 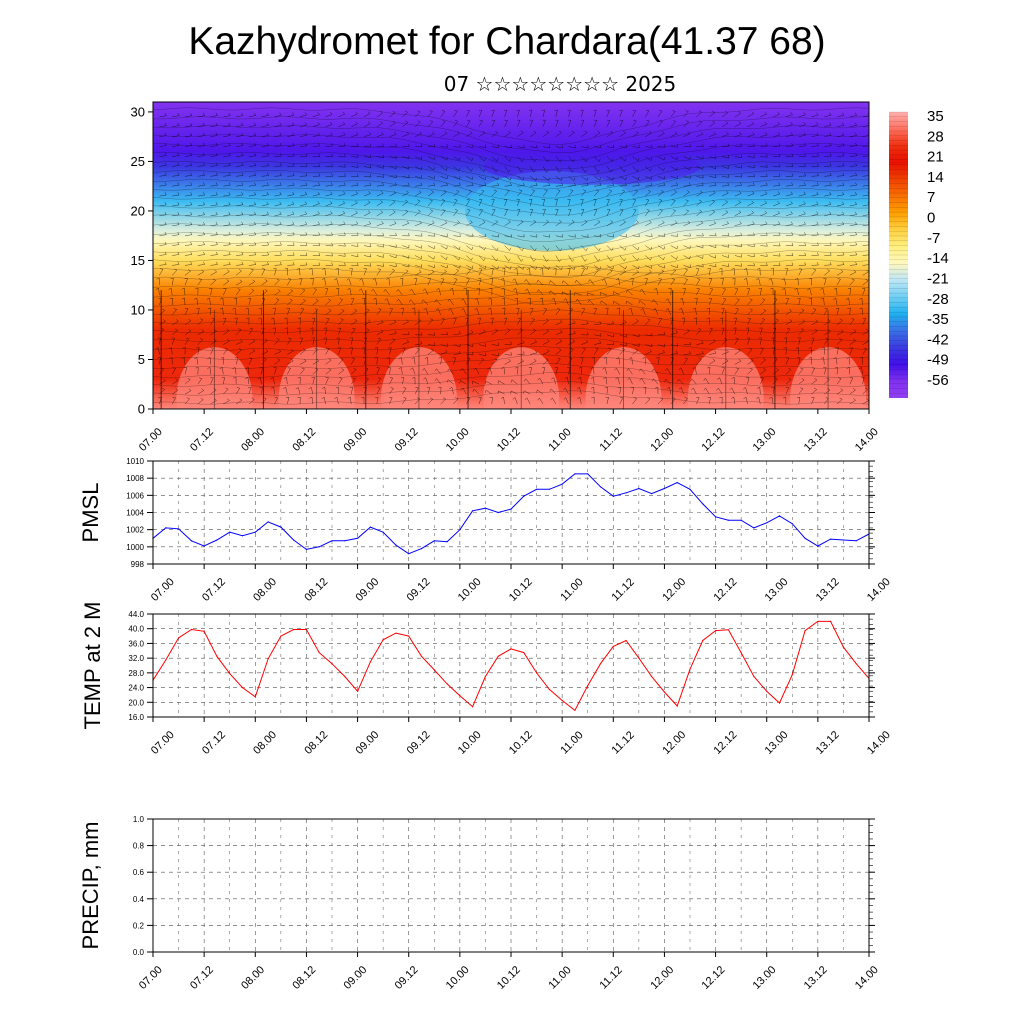 I want to click on y-tick-label: 30, so click(x=138, y=111).